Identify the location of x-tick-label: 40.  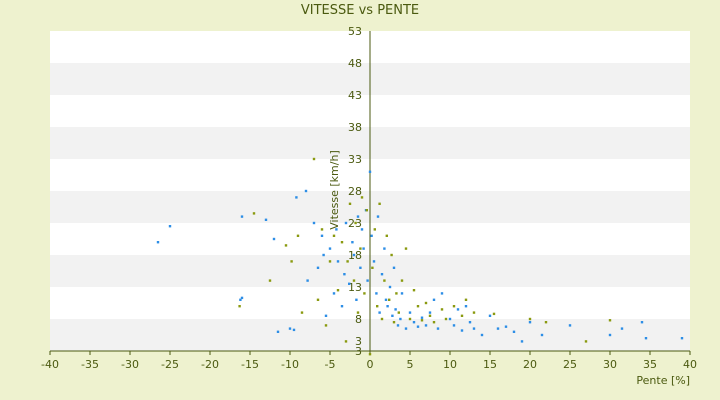
(690, 364).